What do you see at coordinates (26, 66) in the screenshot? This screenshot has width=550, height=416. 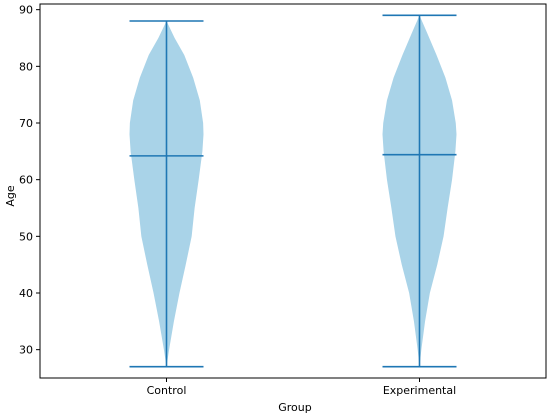 I see `y-tick-label: 80` at bounding box center [26, 66].